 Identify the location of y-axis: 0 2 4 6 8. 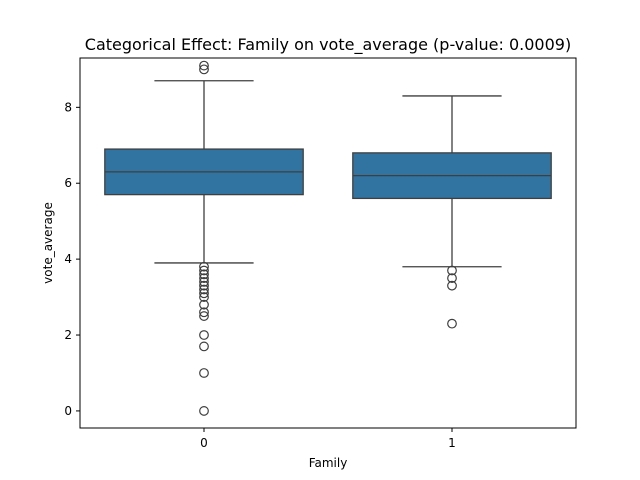
(72, 259).